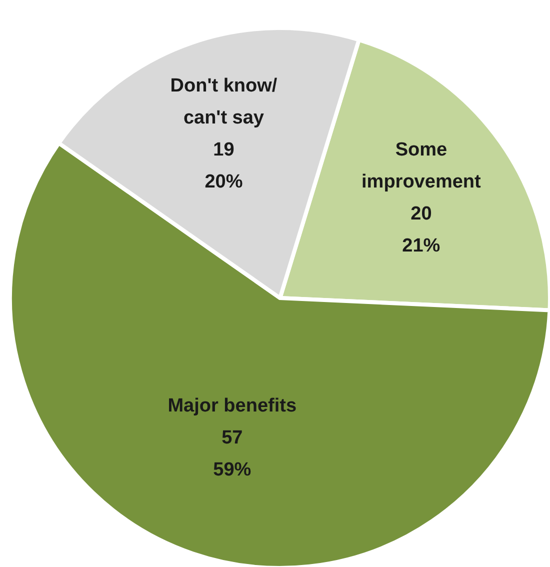 The height and width of the screenshot is (567, 550). I want to click on data-label: 19 20%, so click(223, 166).